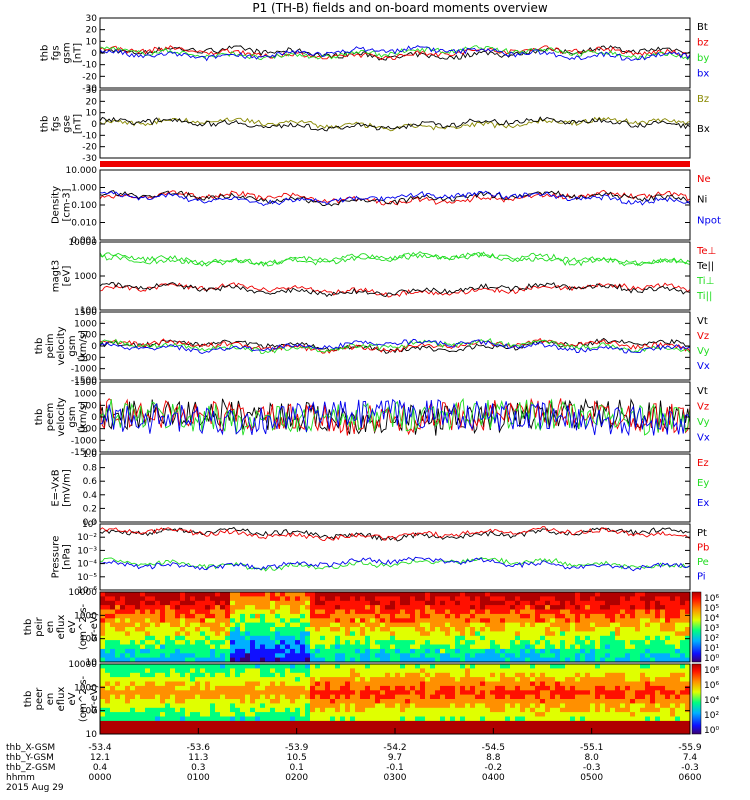 The width and height of the screenshot is (750, 800). I want to click on ytick-label: -500, so click(87, 430).